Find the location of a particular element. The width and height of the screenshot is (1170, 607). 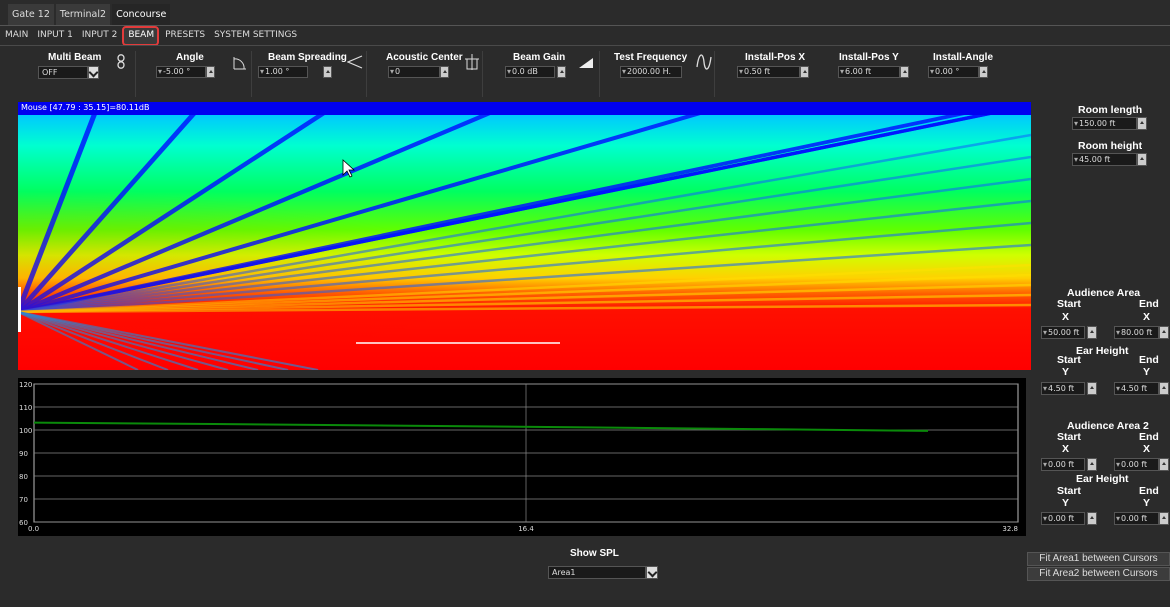

beam-spreading-spinbox: ▾1.00 ° is located at coordinates (283, 72).